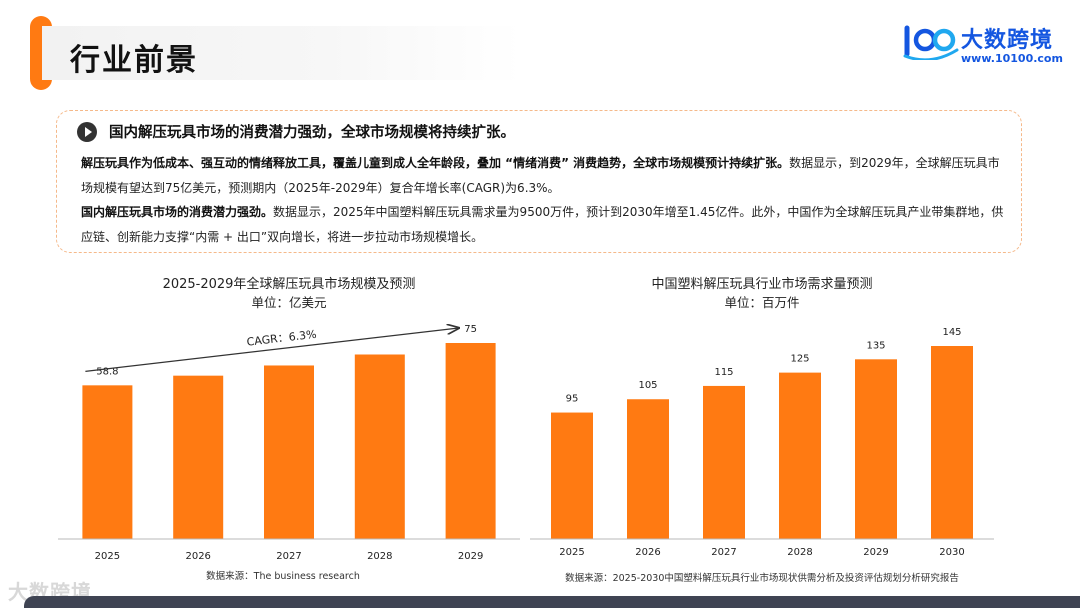  Describe the element at coordinates (271, 350) in the screenshot. I see `cagr-arrow` at that location.